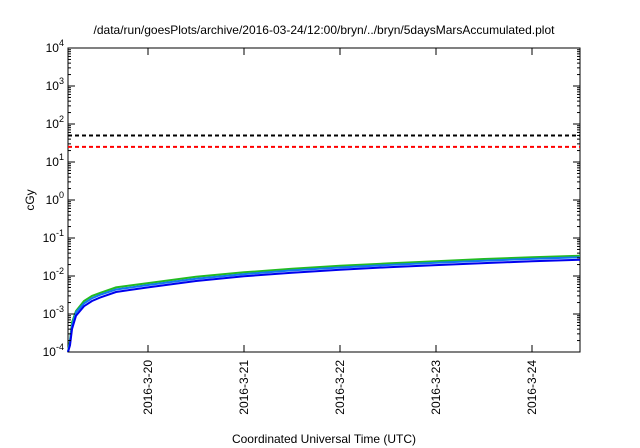  Describe the element at coordinates (61, 43) in the screenshot. I see `y-tick-exponent: 4` at that location.